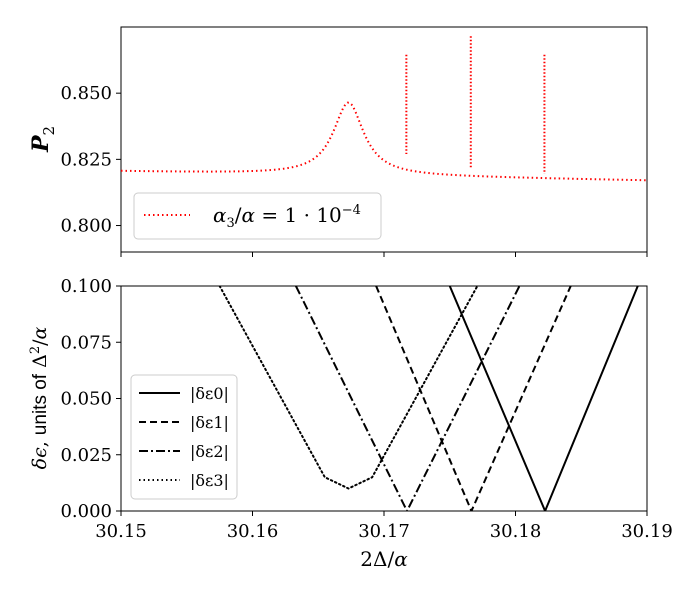 The image size is (700, 600). What do you see at coordinates (543, 398) in the screenshot?
I see `bottom-series-0-line` at bounding box center [543, 398].